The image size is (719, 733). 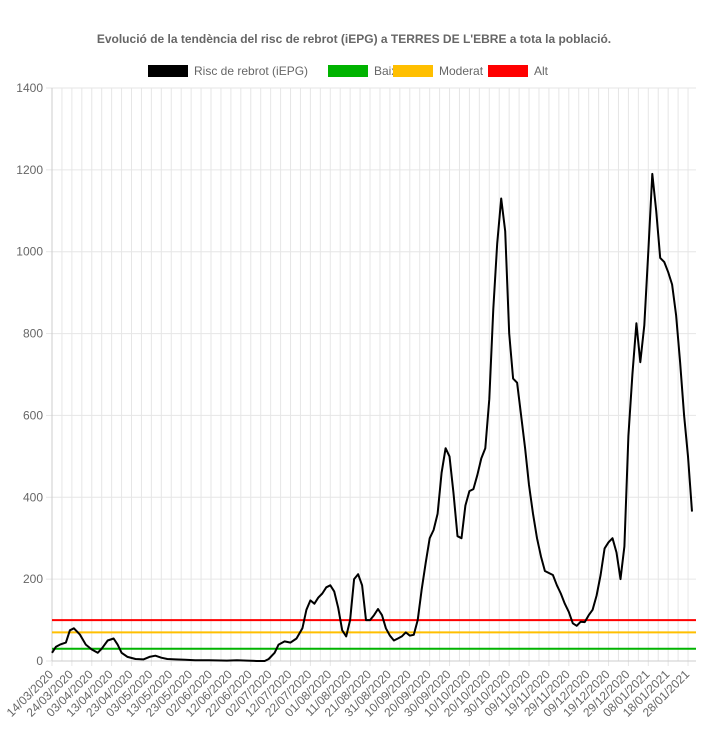 What do you see at coordinates (33, 497) in the screenshot?
I see `y-tick-label: 400` at bounding box center [33, 497].